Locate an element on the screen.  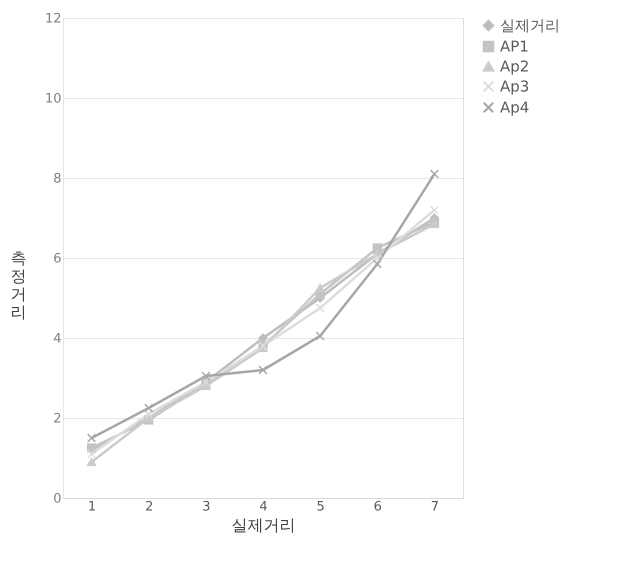
y-tick-label: 0 is located at coordinates (57, 499).